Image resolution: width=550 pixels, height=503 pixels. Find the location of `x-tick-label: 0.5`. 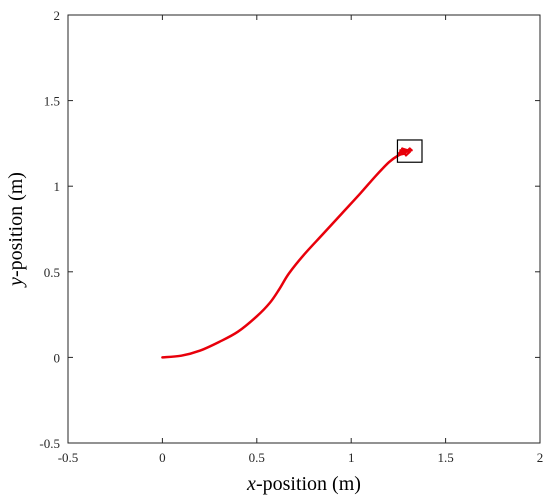

x-tick-label: 0.5 is located at coordinates (257, 457).